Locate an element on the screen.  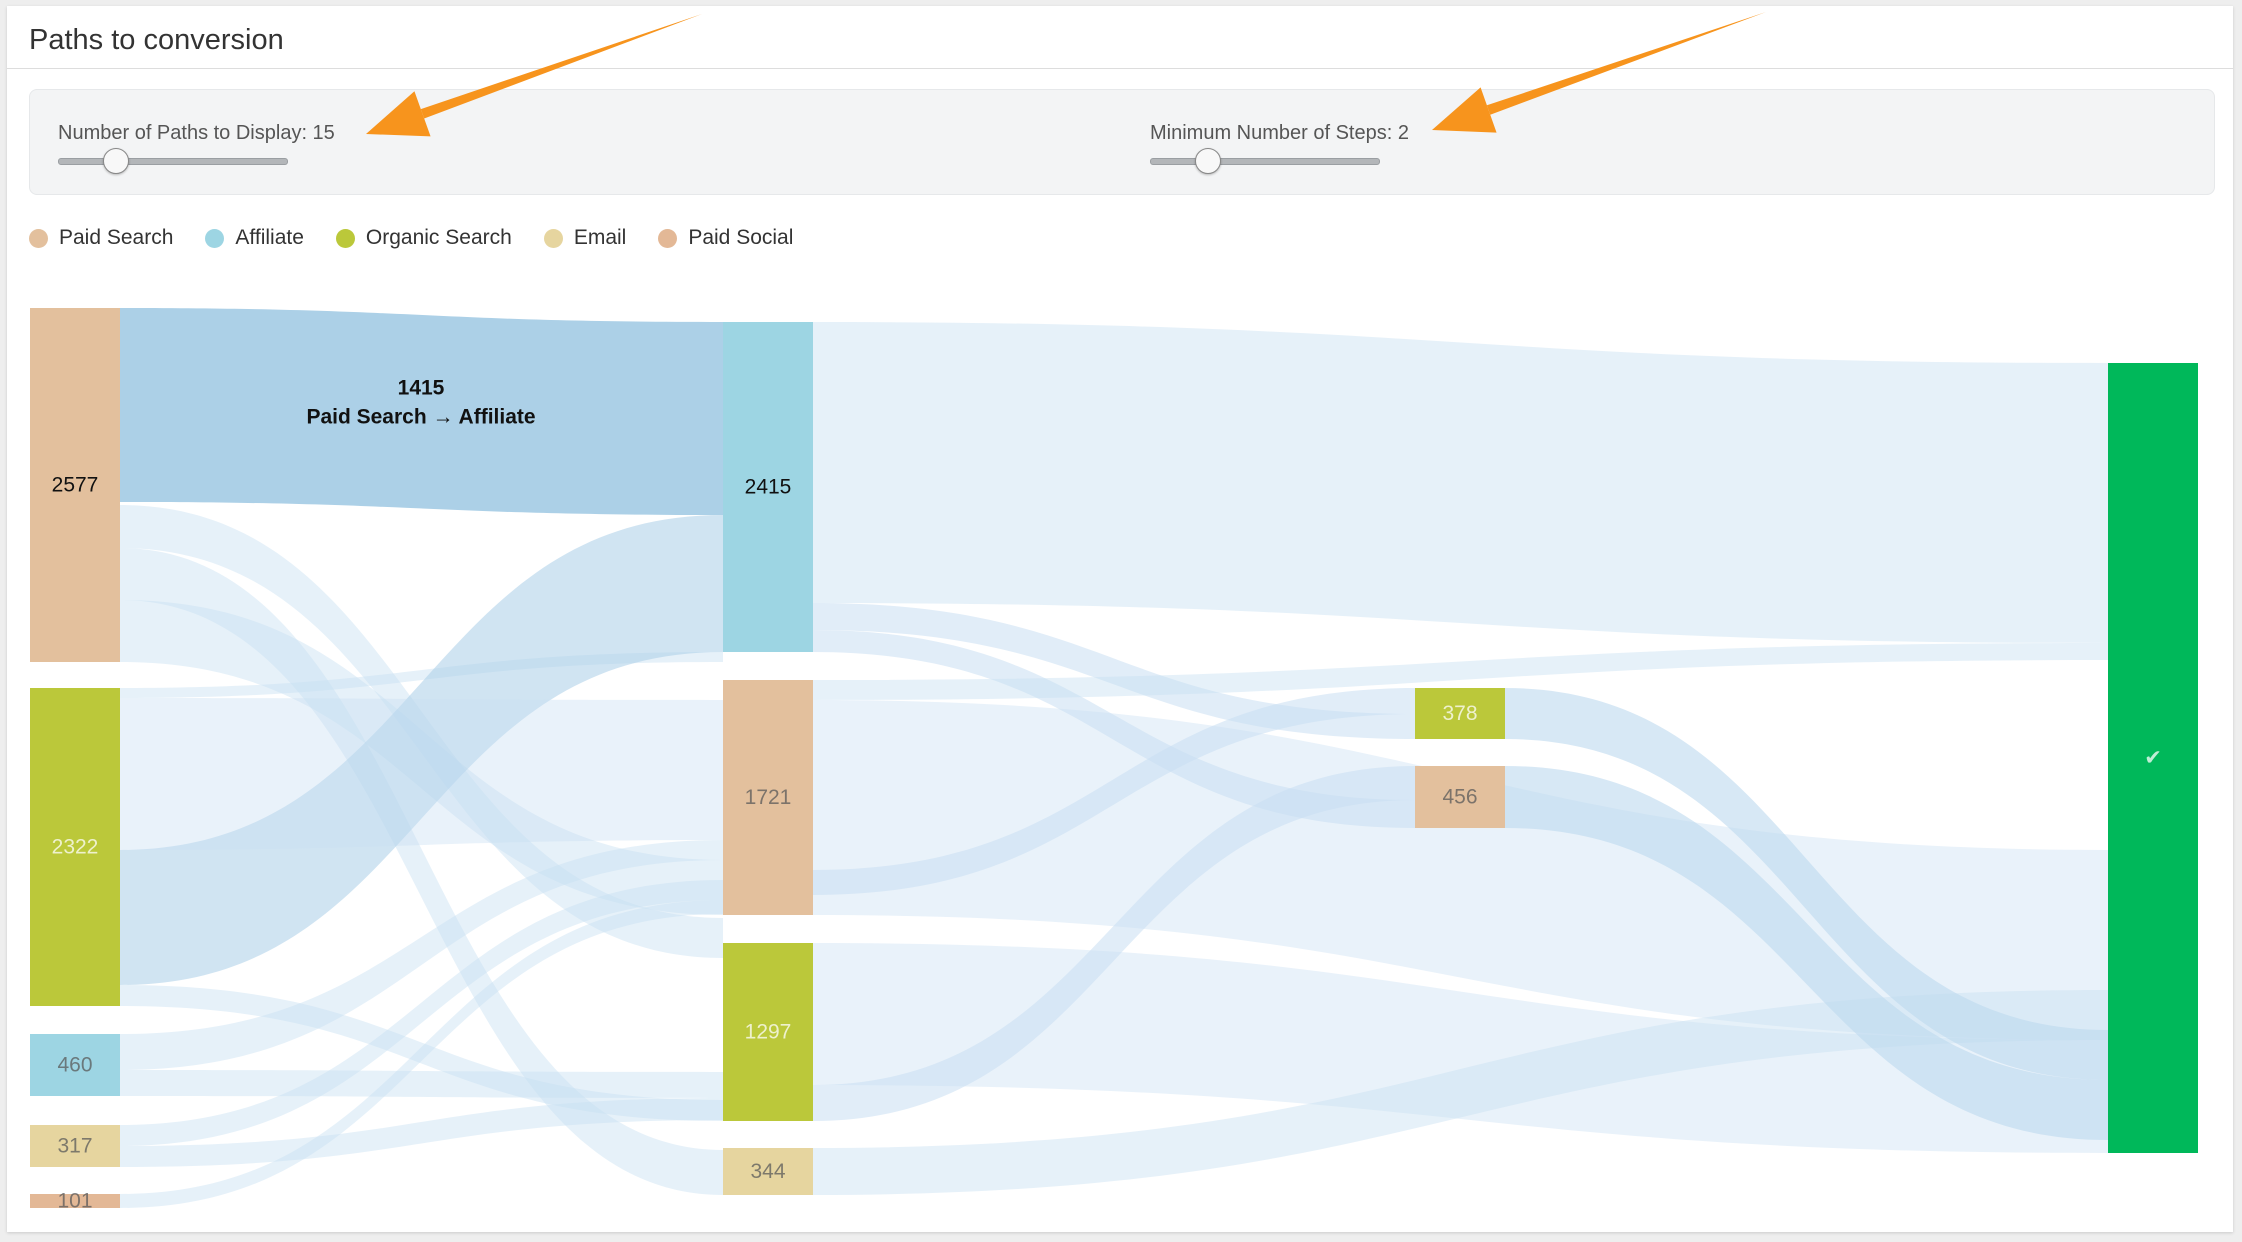
callout-arrow-paths-shaft is located at coordinates (561, 66).